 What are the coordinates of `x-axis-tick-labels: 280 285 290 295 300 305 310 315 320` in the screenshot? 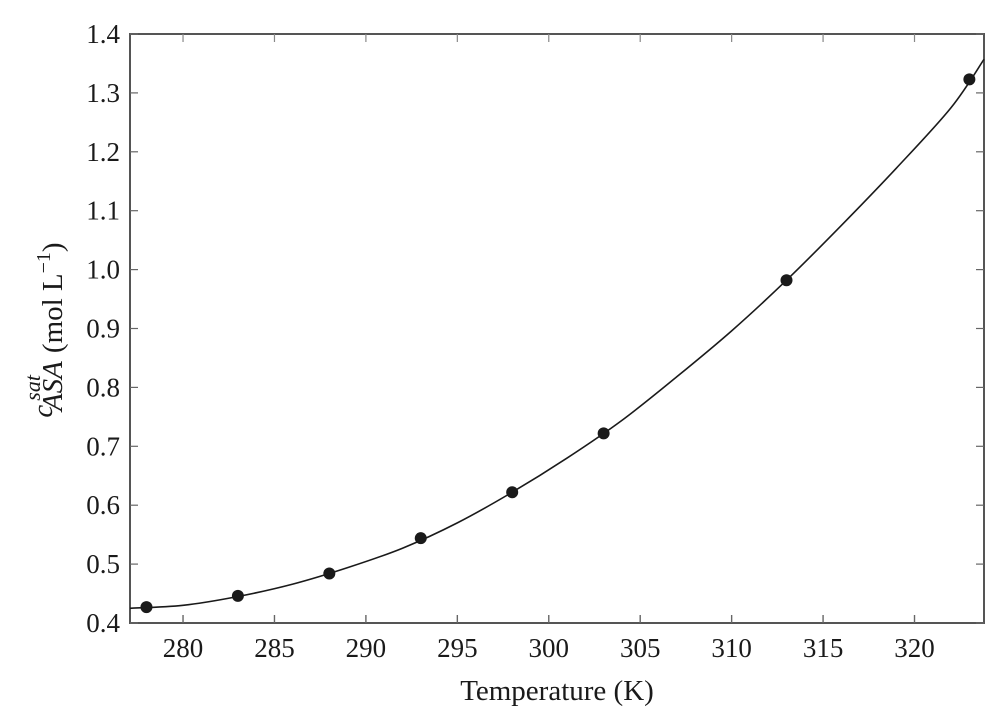 It's located at (549, 648).